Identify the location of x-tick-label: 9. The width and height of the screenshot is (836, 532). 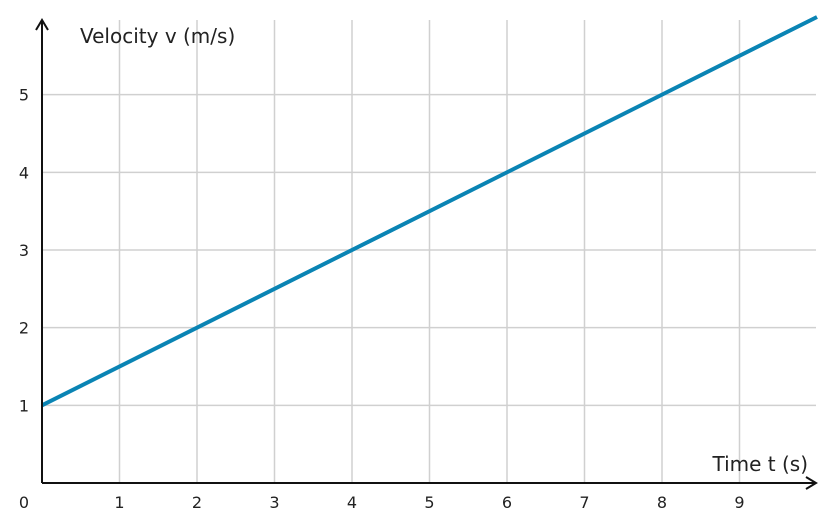
(739, 502).